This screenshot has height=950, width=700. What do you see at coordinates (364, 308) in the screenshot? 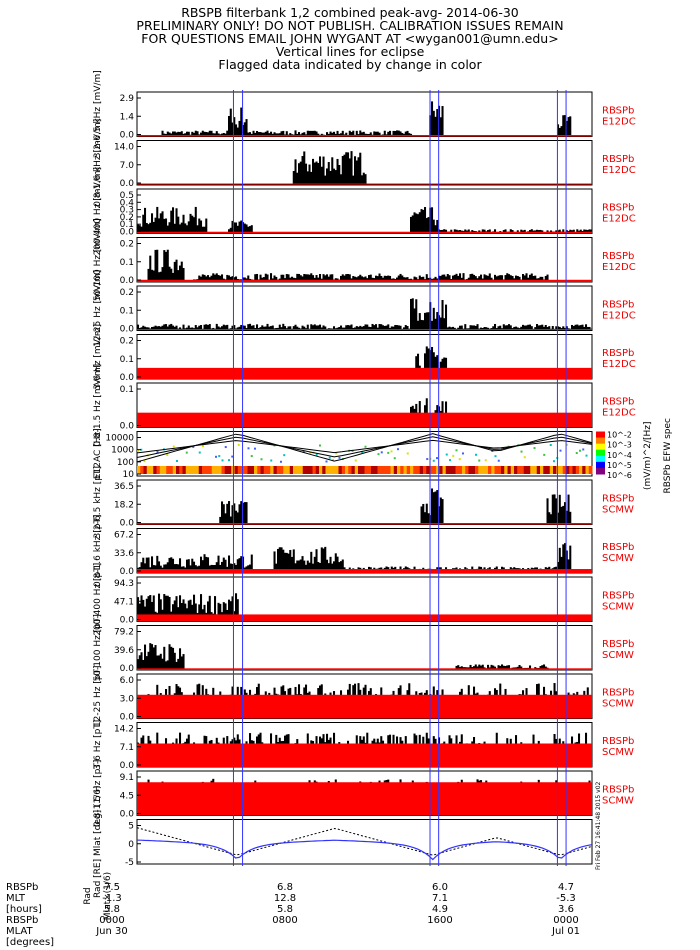
I see `panel-frame` at bounding box center [364, 308].